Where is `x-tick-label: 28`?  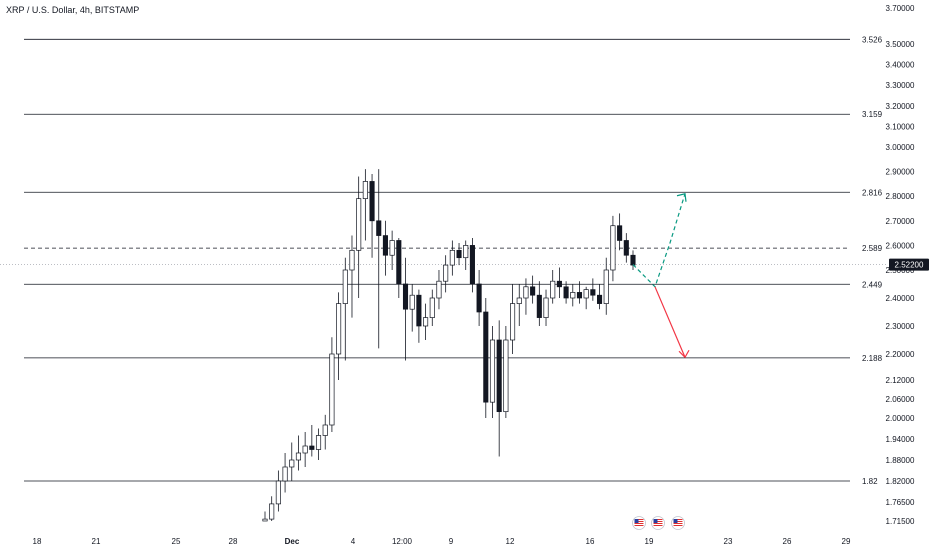 x-tick-label: 28 is located at coordinates (233, 541).